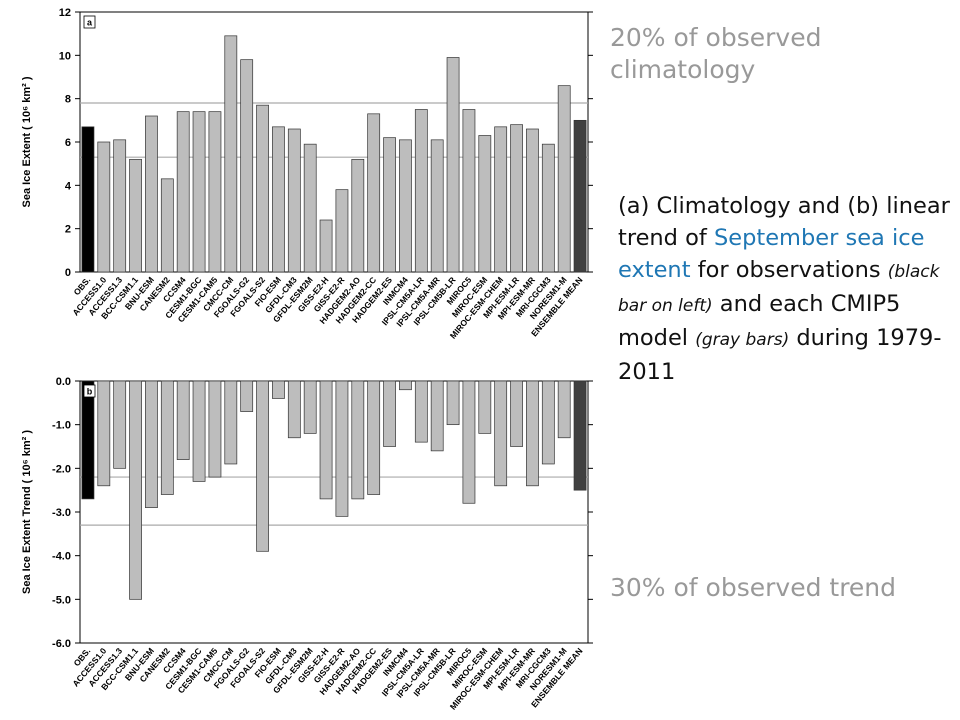 Image resolution: width=960 pixels, height=720 pixels. Describe the element at coordinates (68, 230) in the screenshot. I see `y-tick-label: 2` at that location.